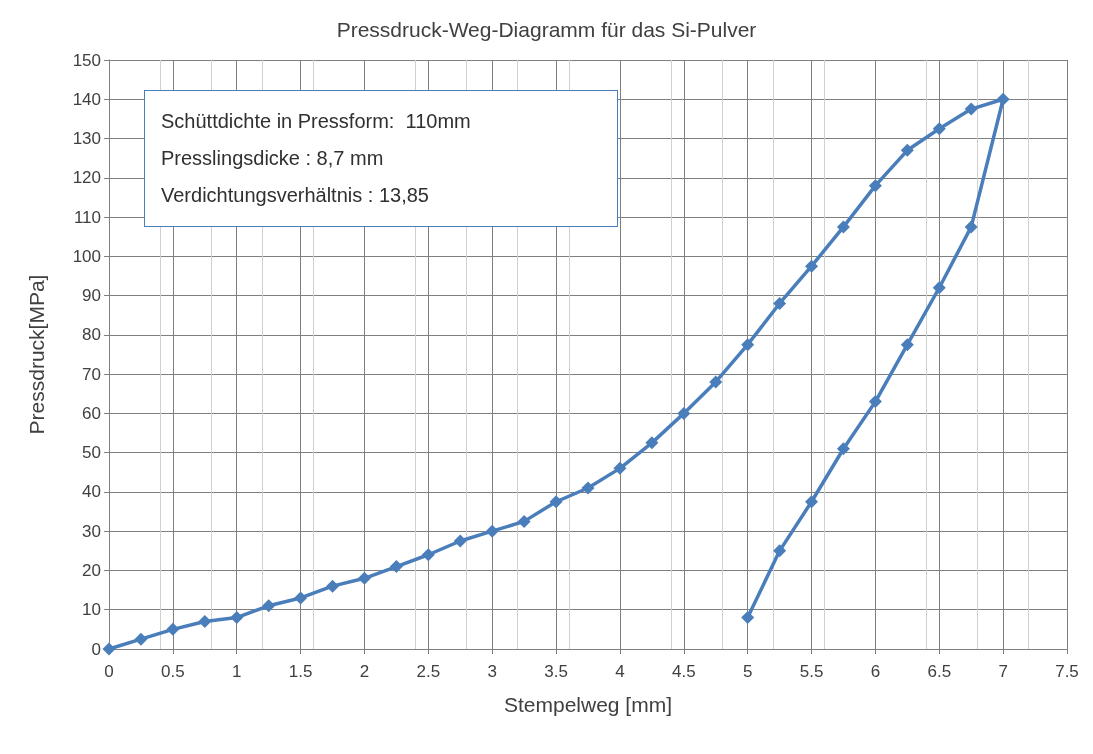 Image resolution: width=1093 pixels, height=754 pixels. What do you see at coordinates (620, 671) in the screenshot?
I see `x-tick-label: 4` at bounding box center [620, 671].